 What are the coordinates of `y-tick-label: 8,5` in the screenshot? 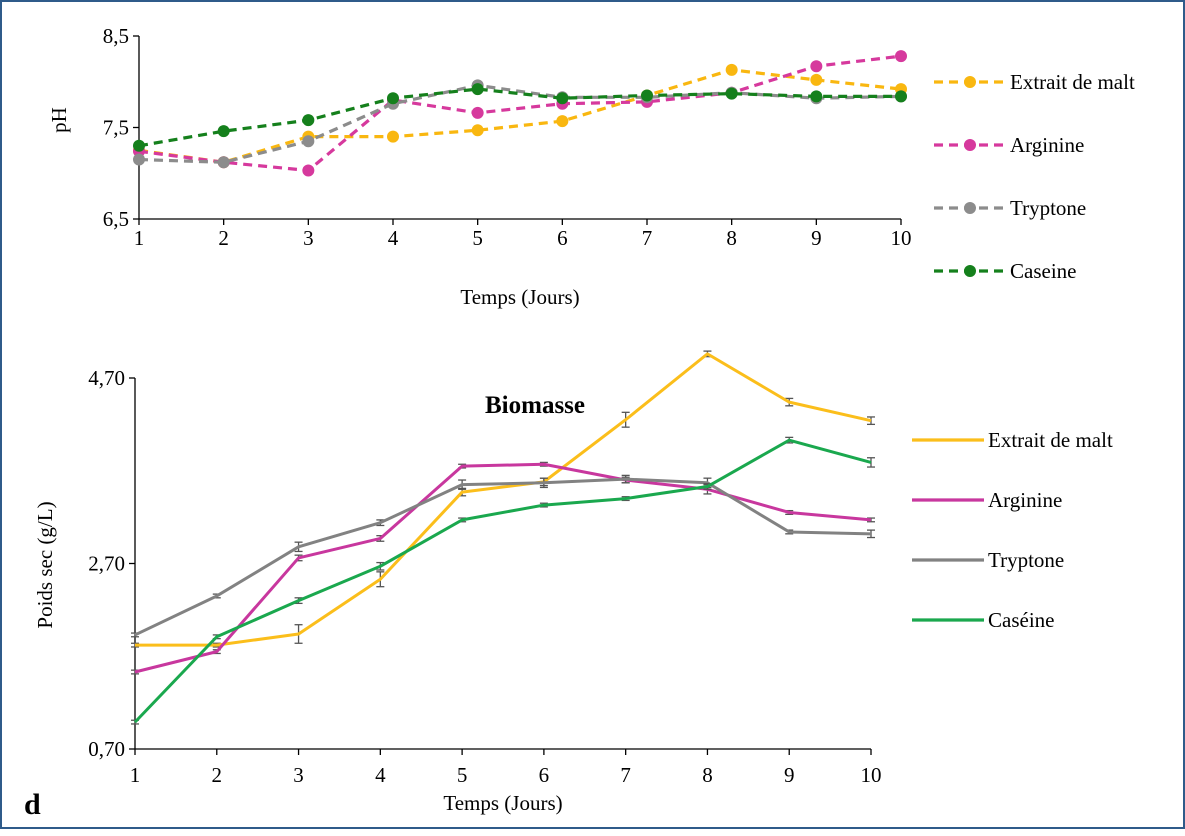 It's located at (116, 36).